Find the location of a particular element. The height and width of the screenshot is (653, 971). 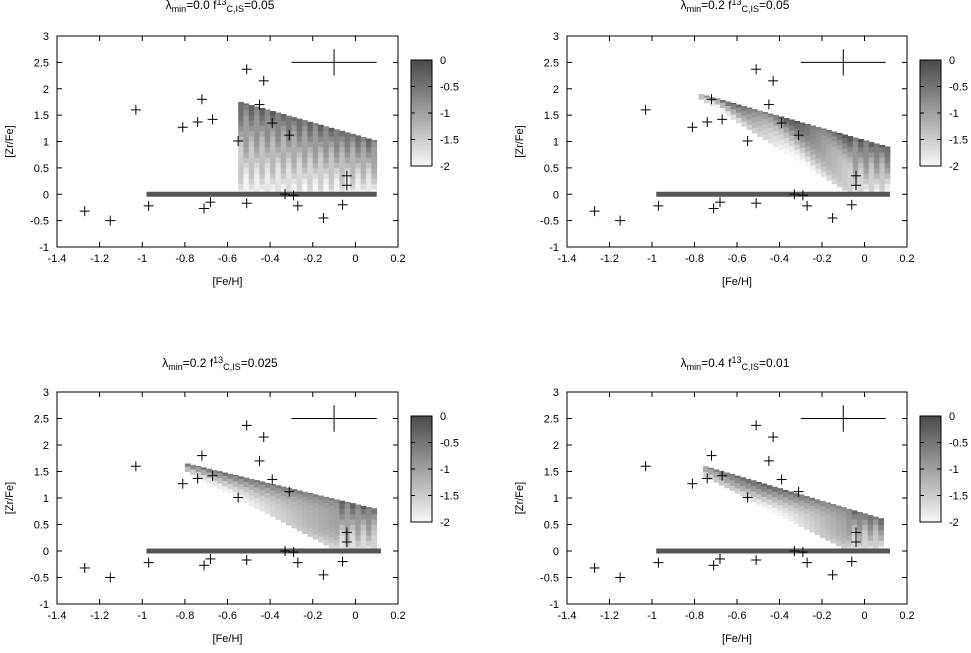

title-part: f is located at coordinates (215, 6).